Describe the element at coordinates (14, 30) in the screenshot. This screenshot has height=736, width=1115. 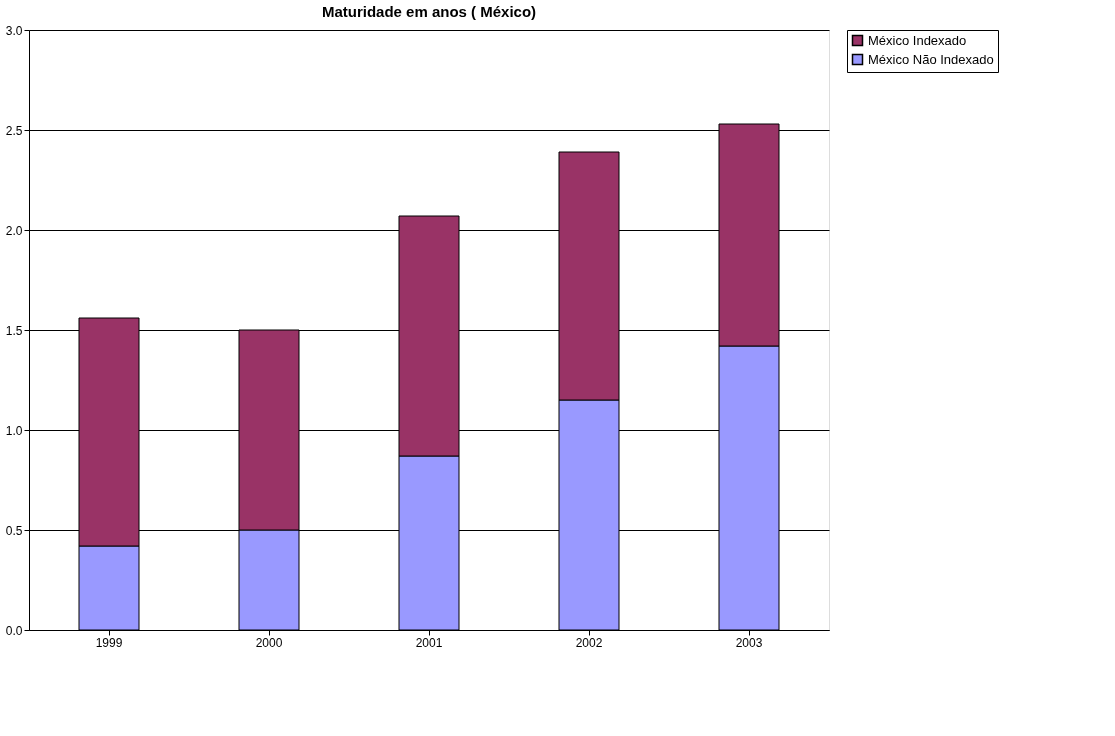
I see `y-tick-label: 3.0` at that location.